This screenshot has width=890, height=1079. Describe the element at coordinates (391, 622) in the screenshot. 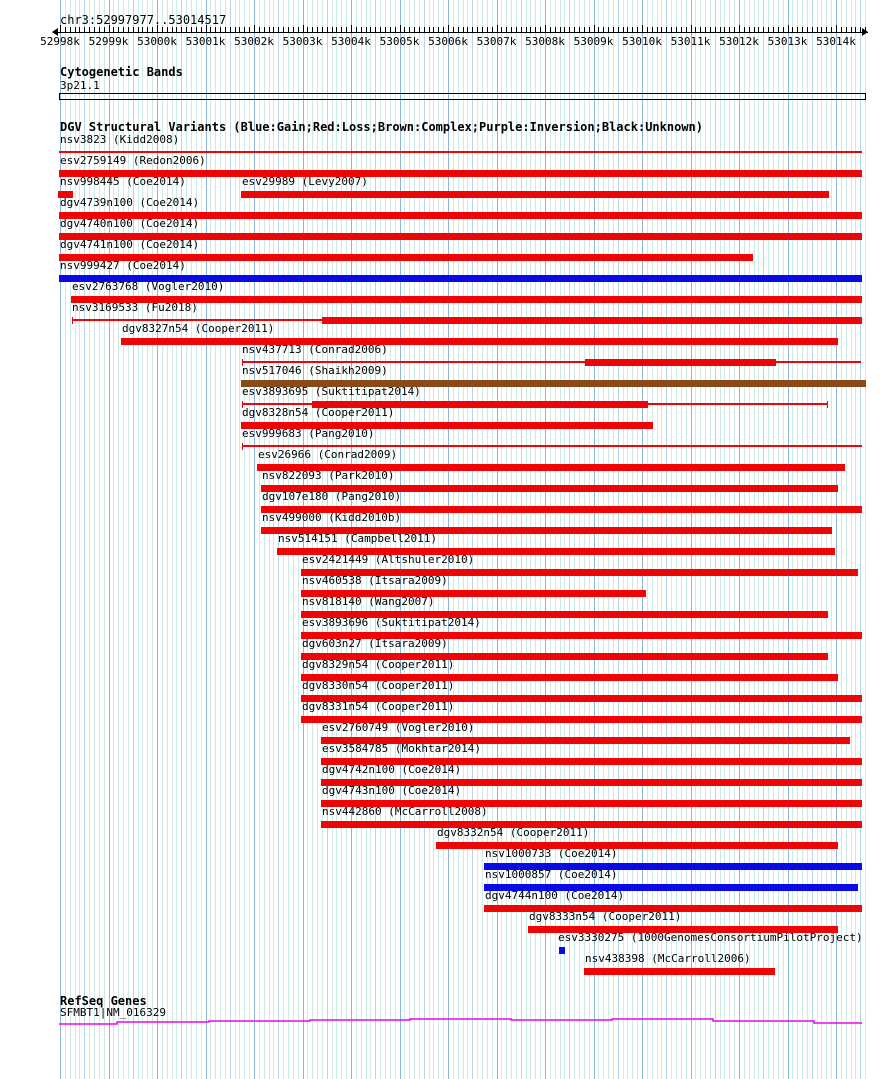

I see `variant-label: esv3893696 (Suktitipat2014)` at that location.